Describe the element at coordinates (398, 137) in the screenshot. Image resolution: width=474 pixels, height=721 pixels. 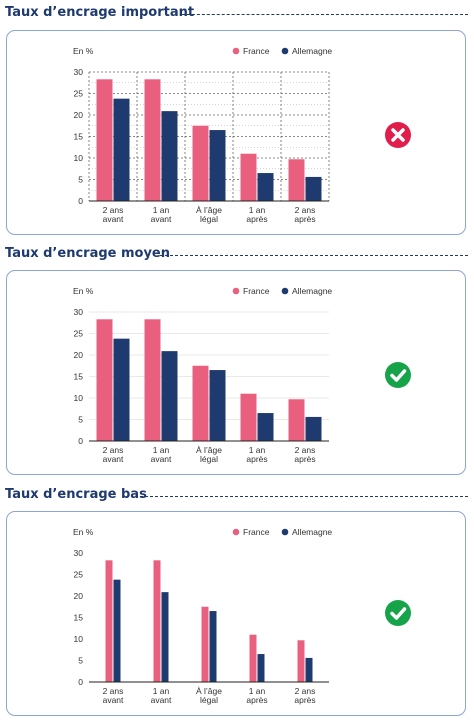
I see `cross-icon` at that location.